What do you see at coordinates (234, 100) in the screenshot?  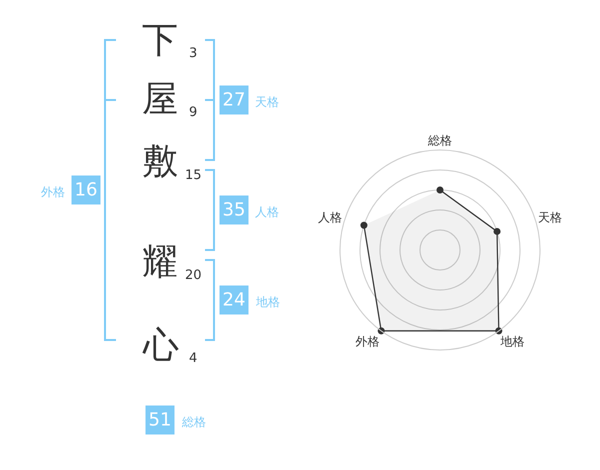 I see `data-label: 27` at bounding box center [234, 100].